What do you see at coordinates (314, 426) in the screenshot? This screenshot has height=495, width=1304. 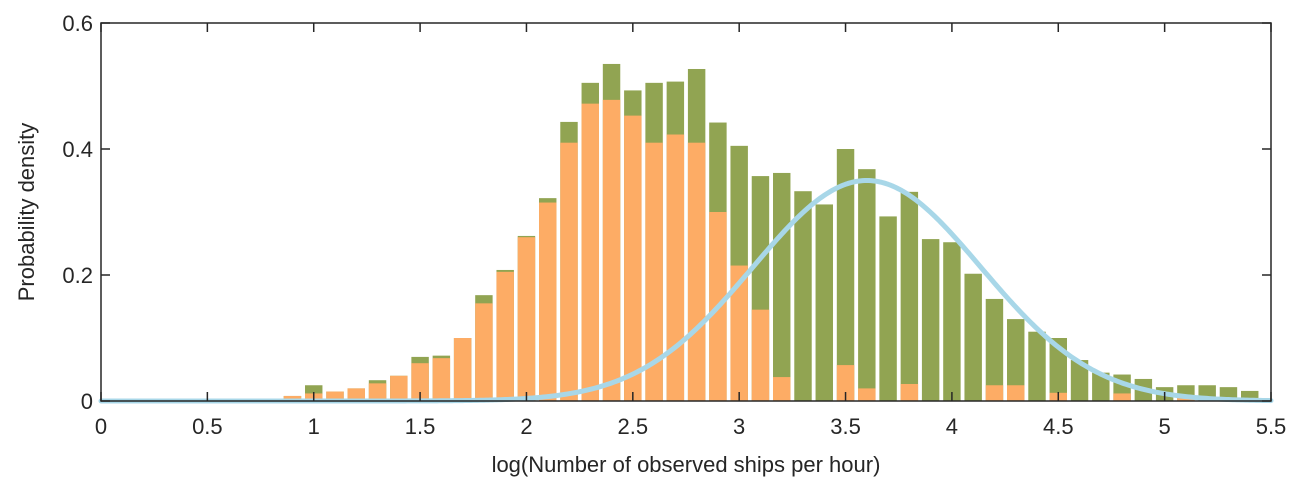 I see `x-tick-label-2: 1` at bounding box center [314, 426].